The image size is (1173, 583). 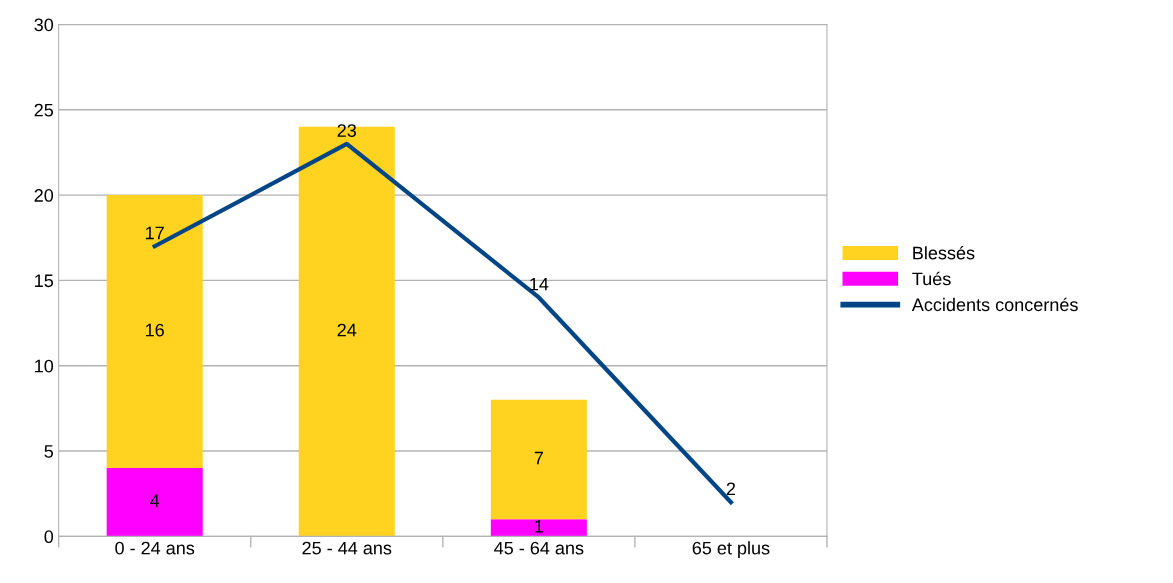 What do you see at coordinates (49, 537) in the screenshot?
I see `y-tick-label: 0` at bounding box center [49, 537].